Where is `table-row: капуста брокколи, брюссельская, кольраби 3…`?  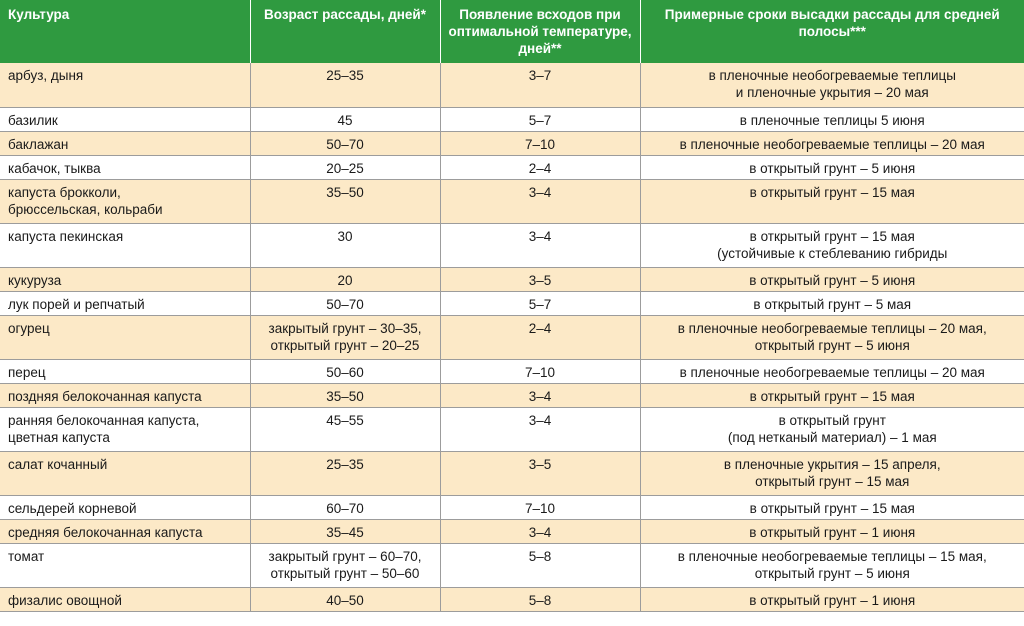
table-row: капуста брокколи, брюссельская, кольраби 3… is located at coordinates (512, 201).